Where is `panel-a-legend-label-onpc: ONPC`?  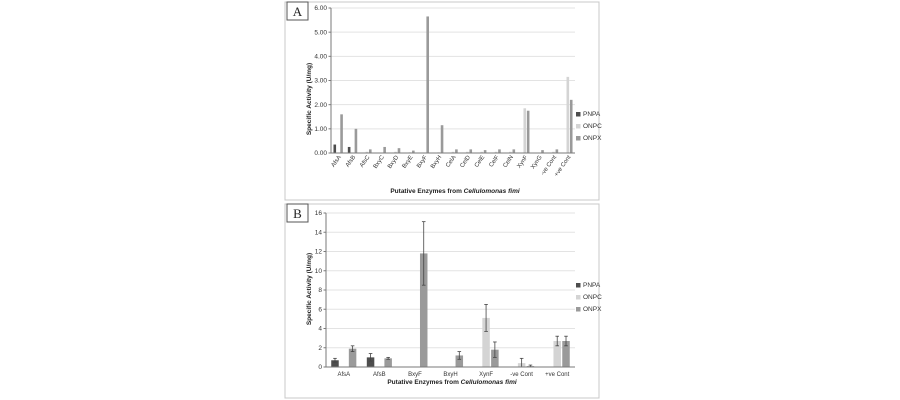
panel-a-legend-label-onpc: ONPC is located at coordinates (592, 126).